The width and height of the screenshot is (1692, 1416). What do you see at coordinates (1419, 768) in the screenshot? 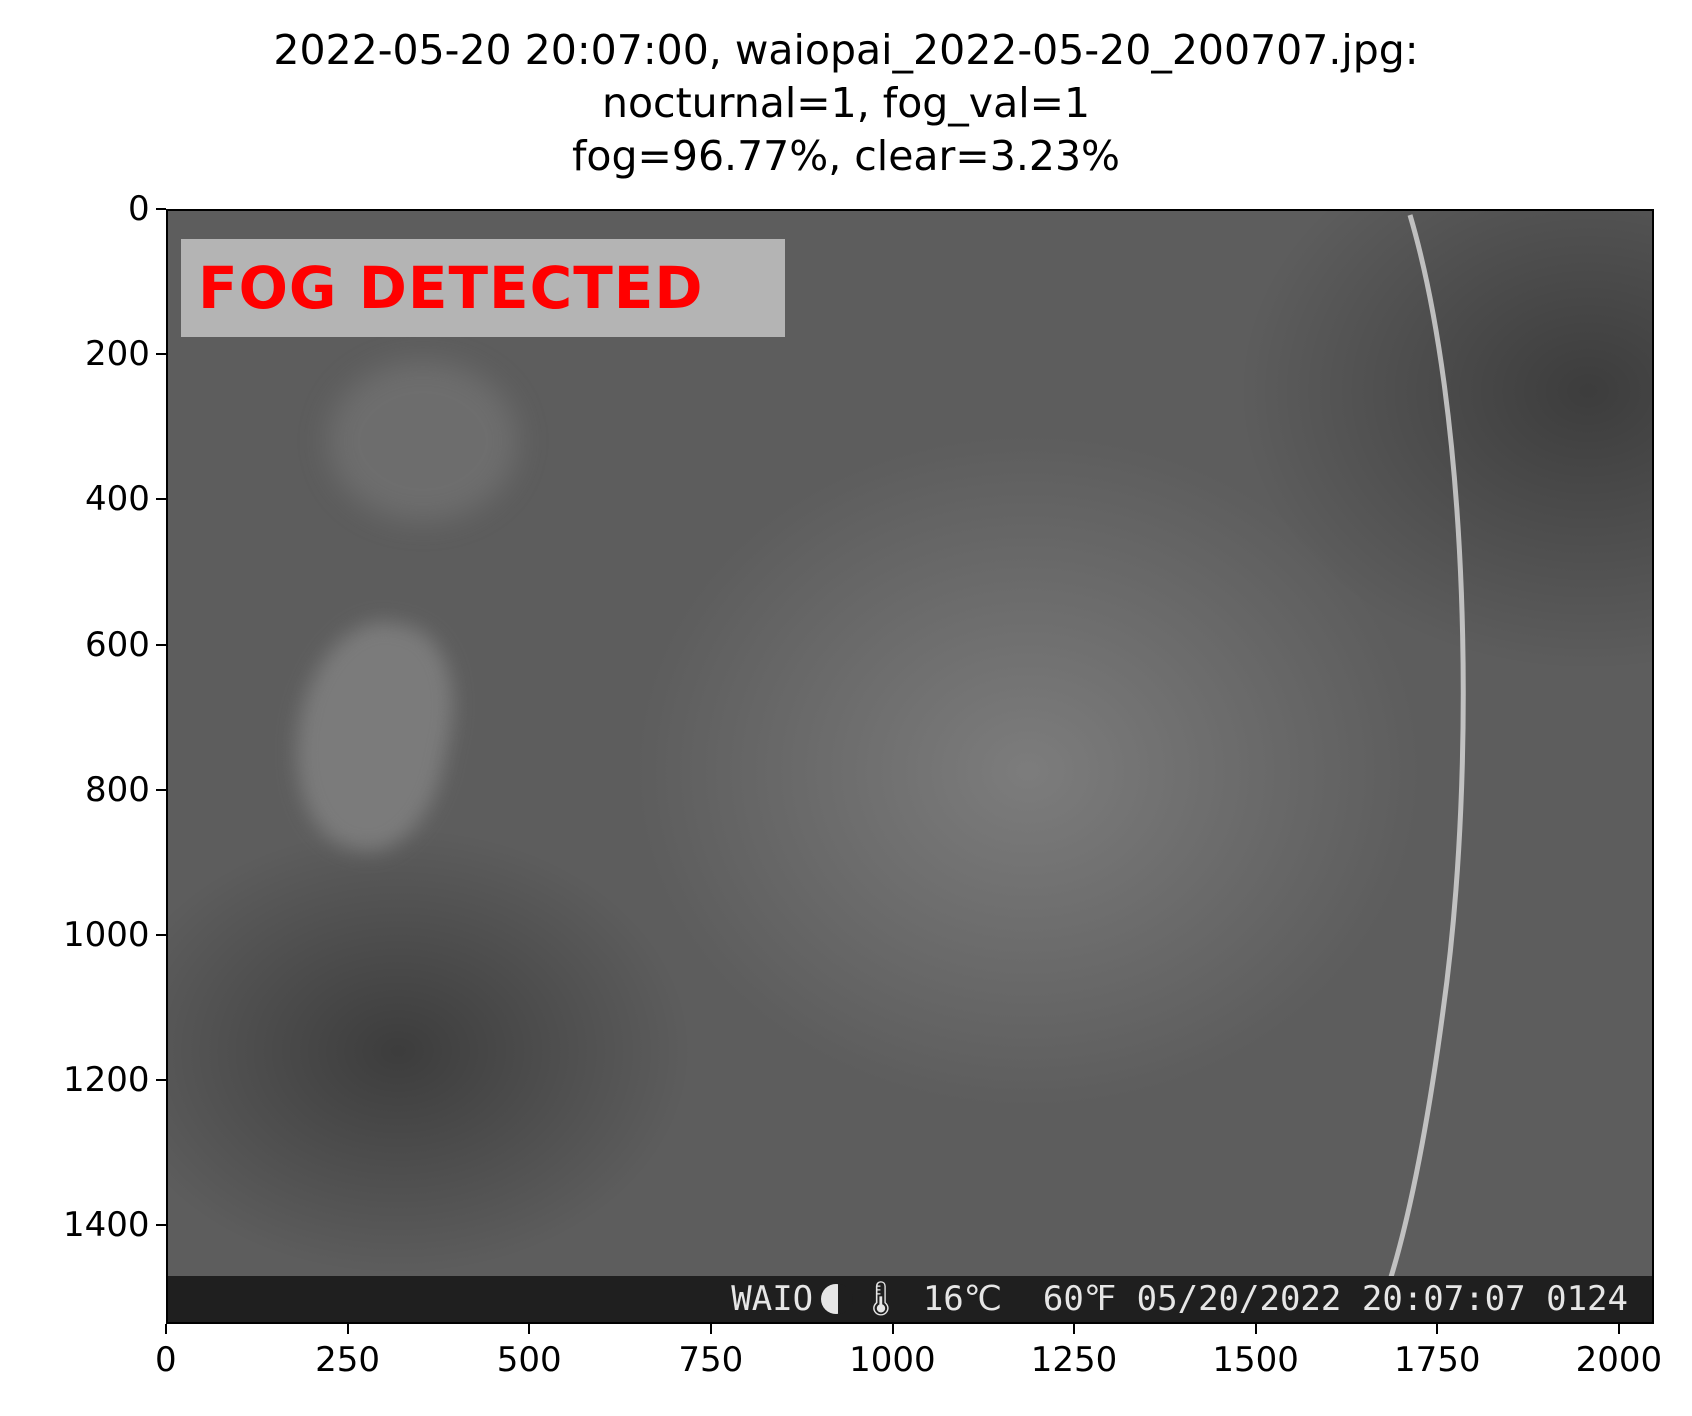
I see `light-streak` at bounding box center [1419, 768].